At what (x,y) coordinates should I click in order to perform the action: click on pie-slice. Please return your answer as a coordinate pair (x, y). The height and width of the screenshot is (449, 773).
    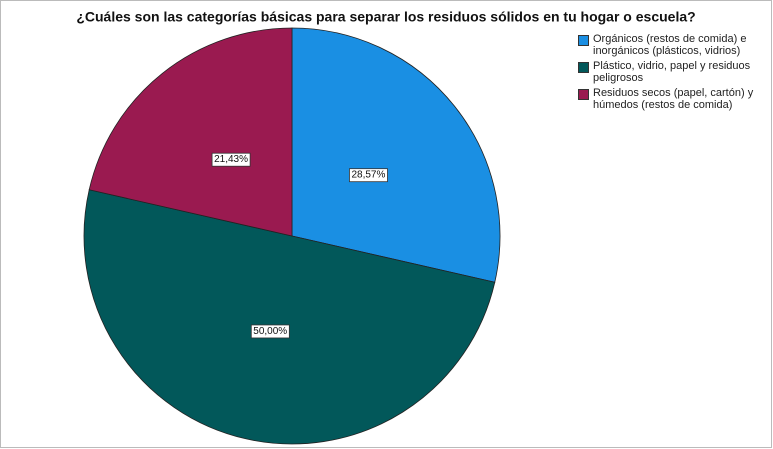
    Looking at the image, I should click on (190, 132).